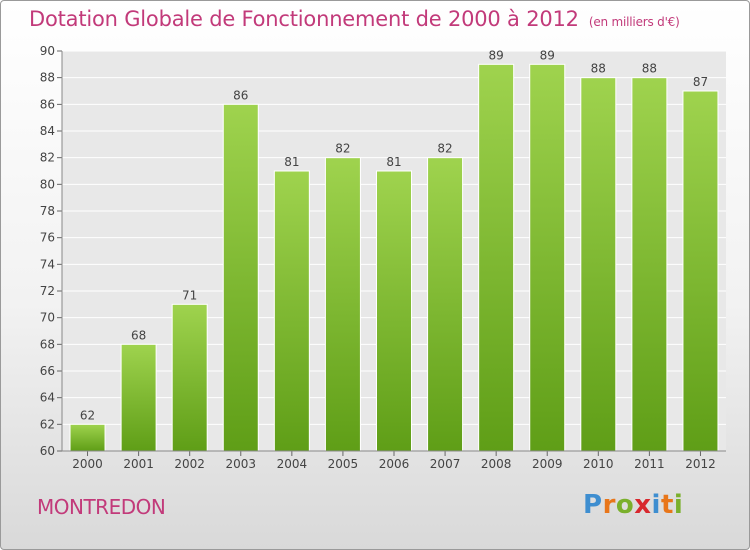  I want to click on x-tick-label: 2004, so click(292, 464).